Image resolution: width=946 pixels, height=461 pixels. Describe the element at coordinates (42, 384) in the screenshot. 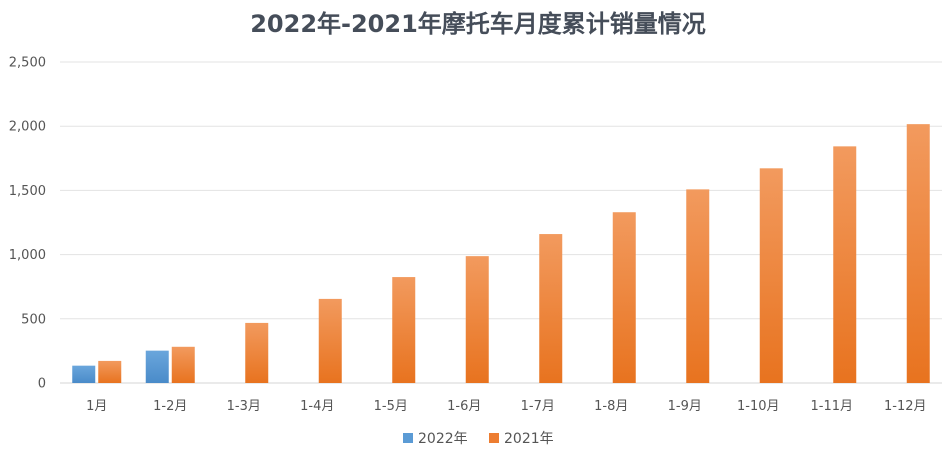

I see `y-tick-label: 0` at that location.